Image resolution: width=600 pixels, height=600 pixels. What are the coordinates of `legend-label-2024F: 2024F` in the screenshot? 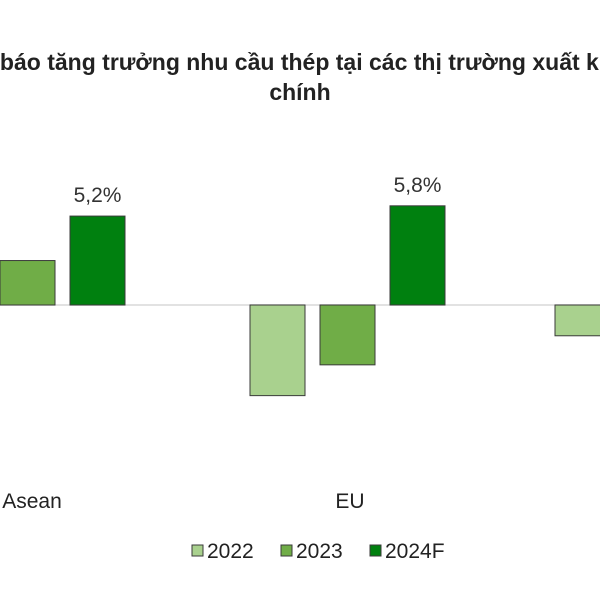 It's located at (415, 551).